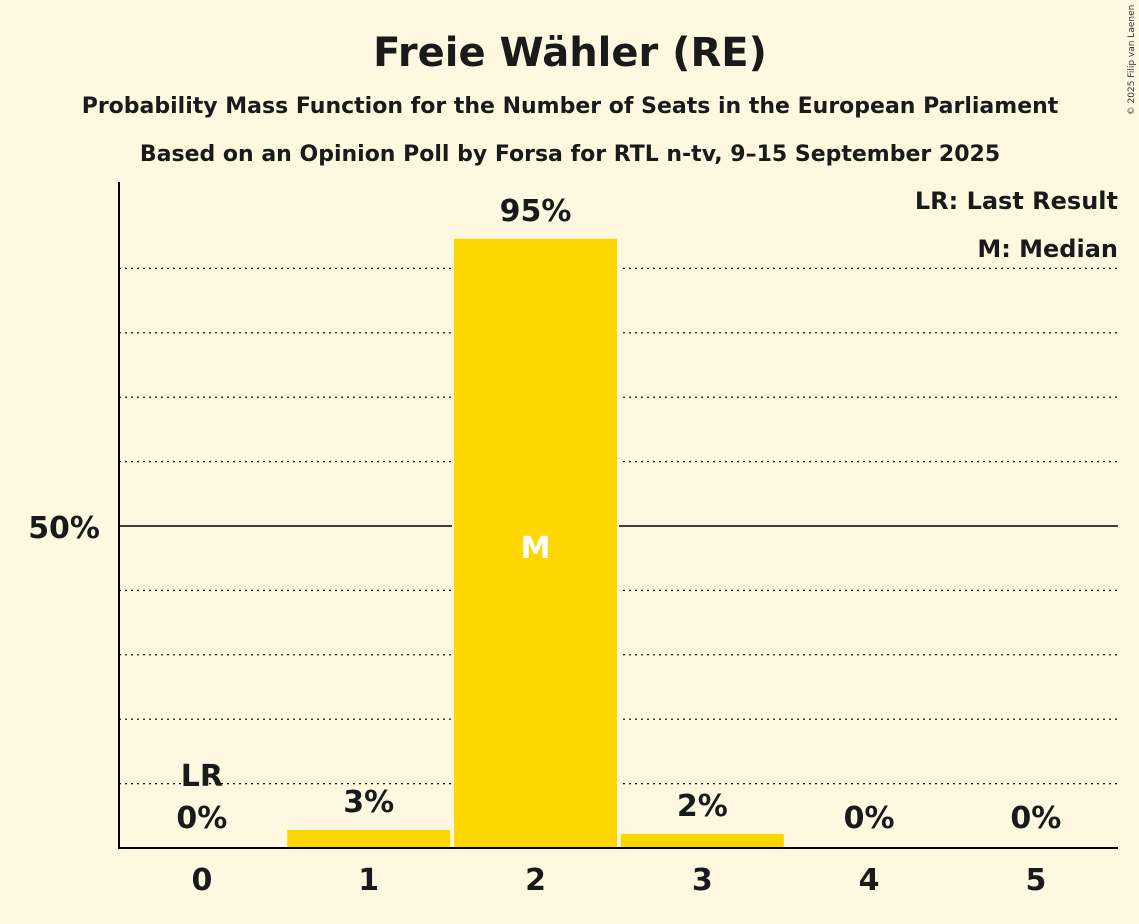 This screenshot has height=924, width=1139. What do you see at coordinates (1047, 249) in the screenshot?
I see `legend-median: M: Median` at bounding box center [1047, 249].